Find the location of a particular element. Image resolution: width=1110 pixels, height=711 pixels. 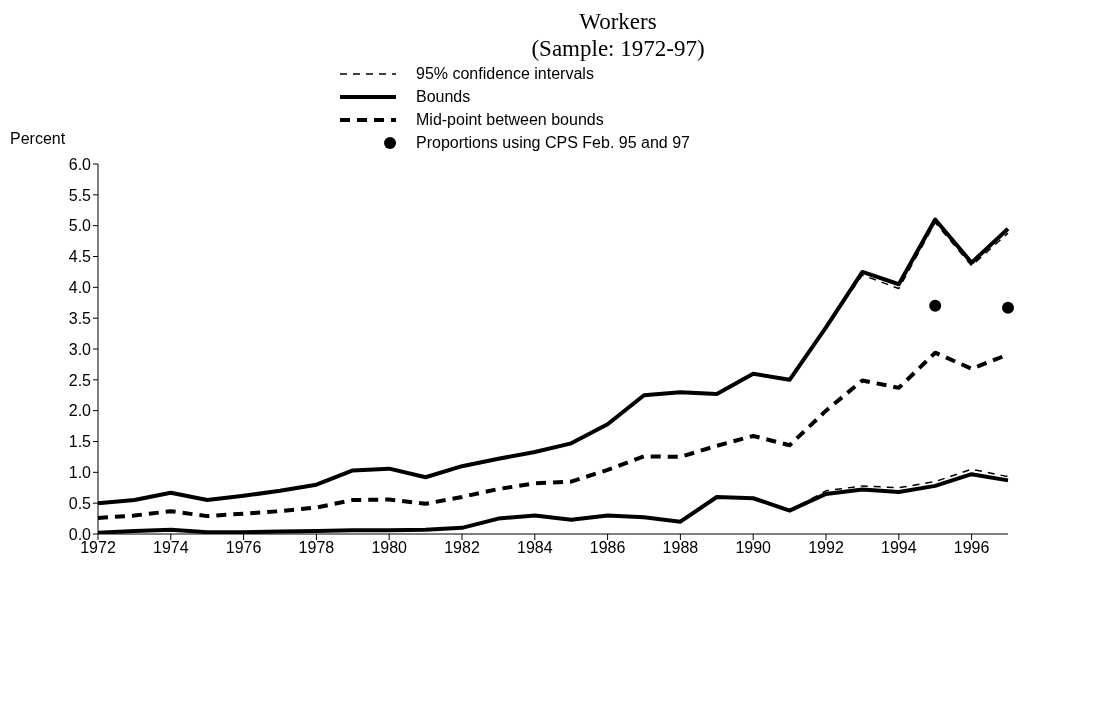

x-tick-label: 1990 is located at coordinates (753, 548).